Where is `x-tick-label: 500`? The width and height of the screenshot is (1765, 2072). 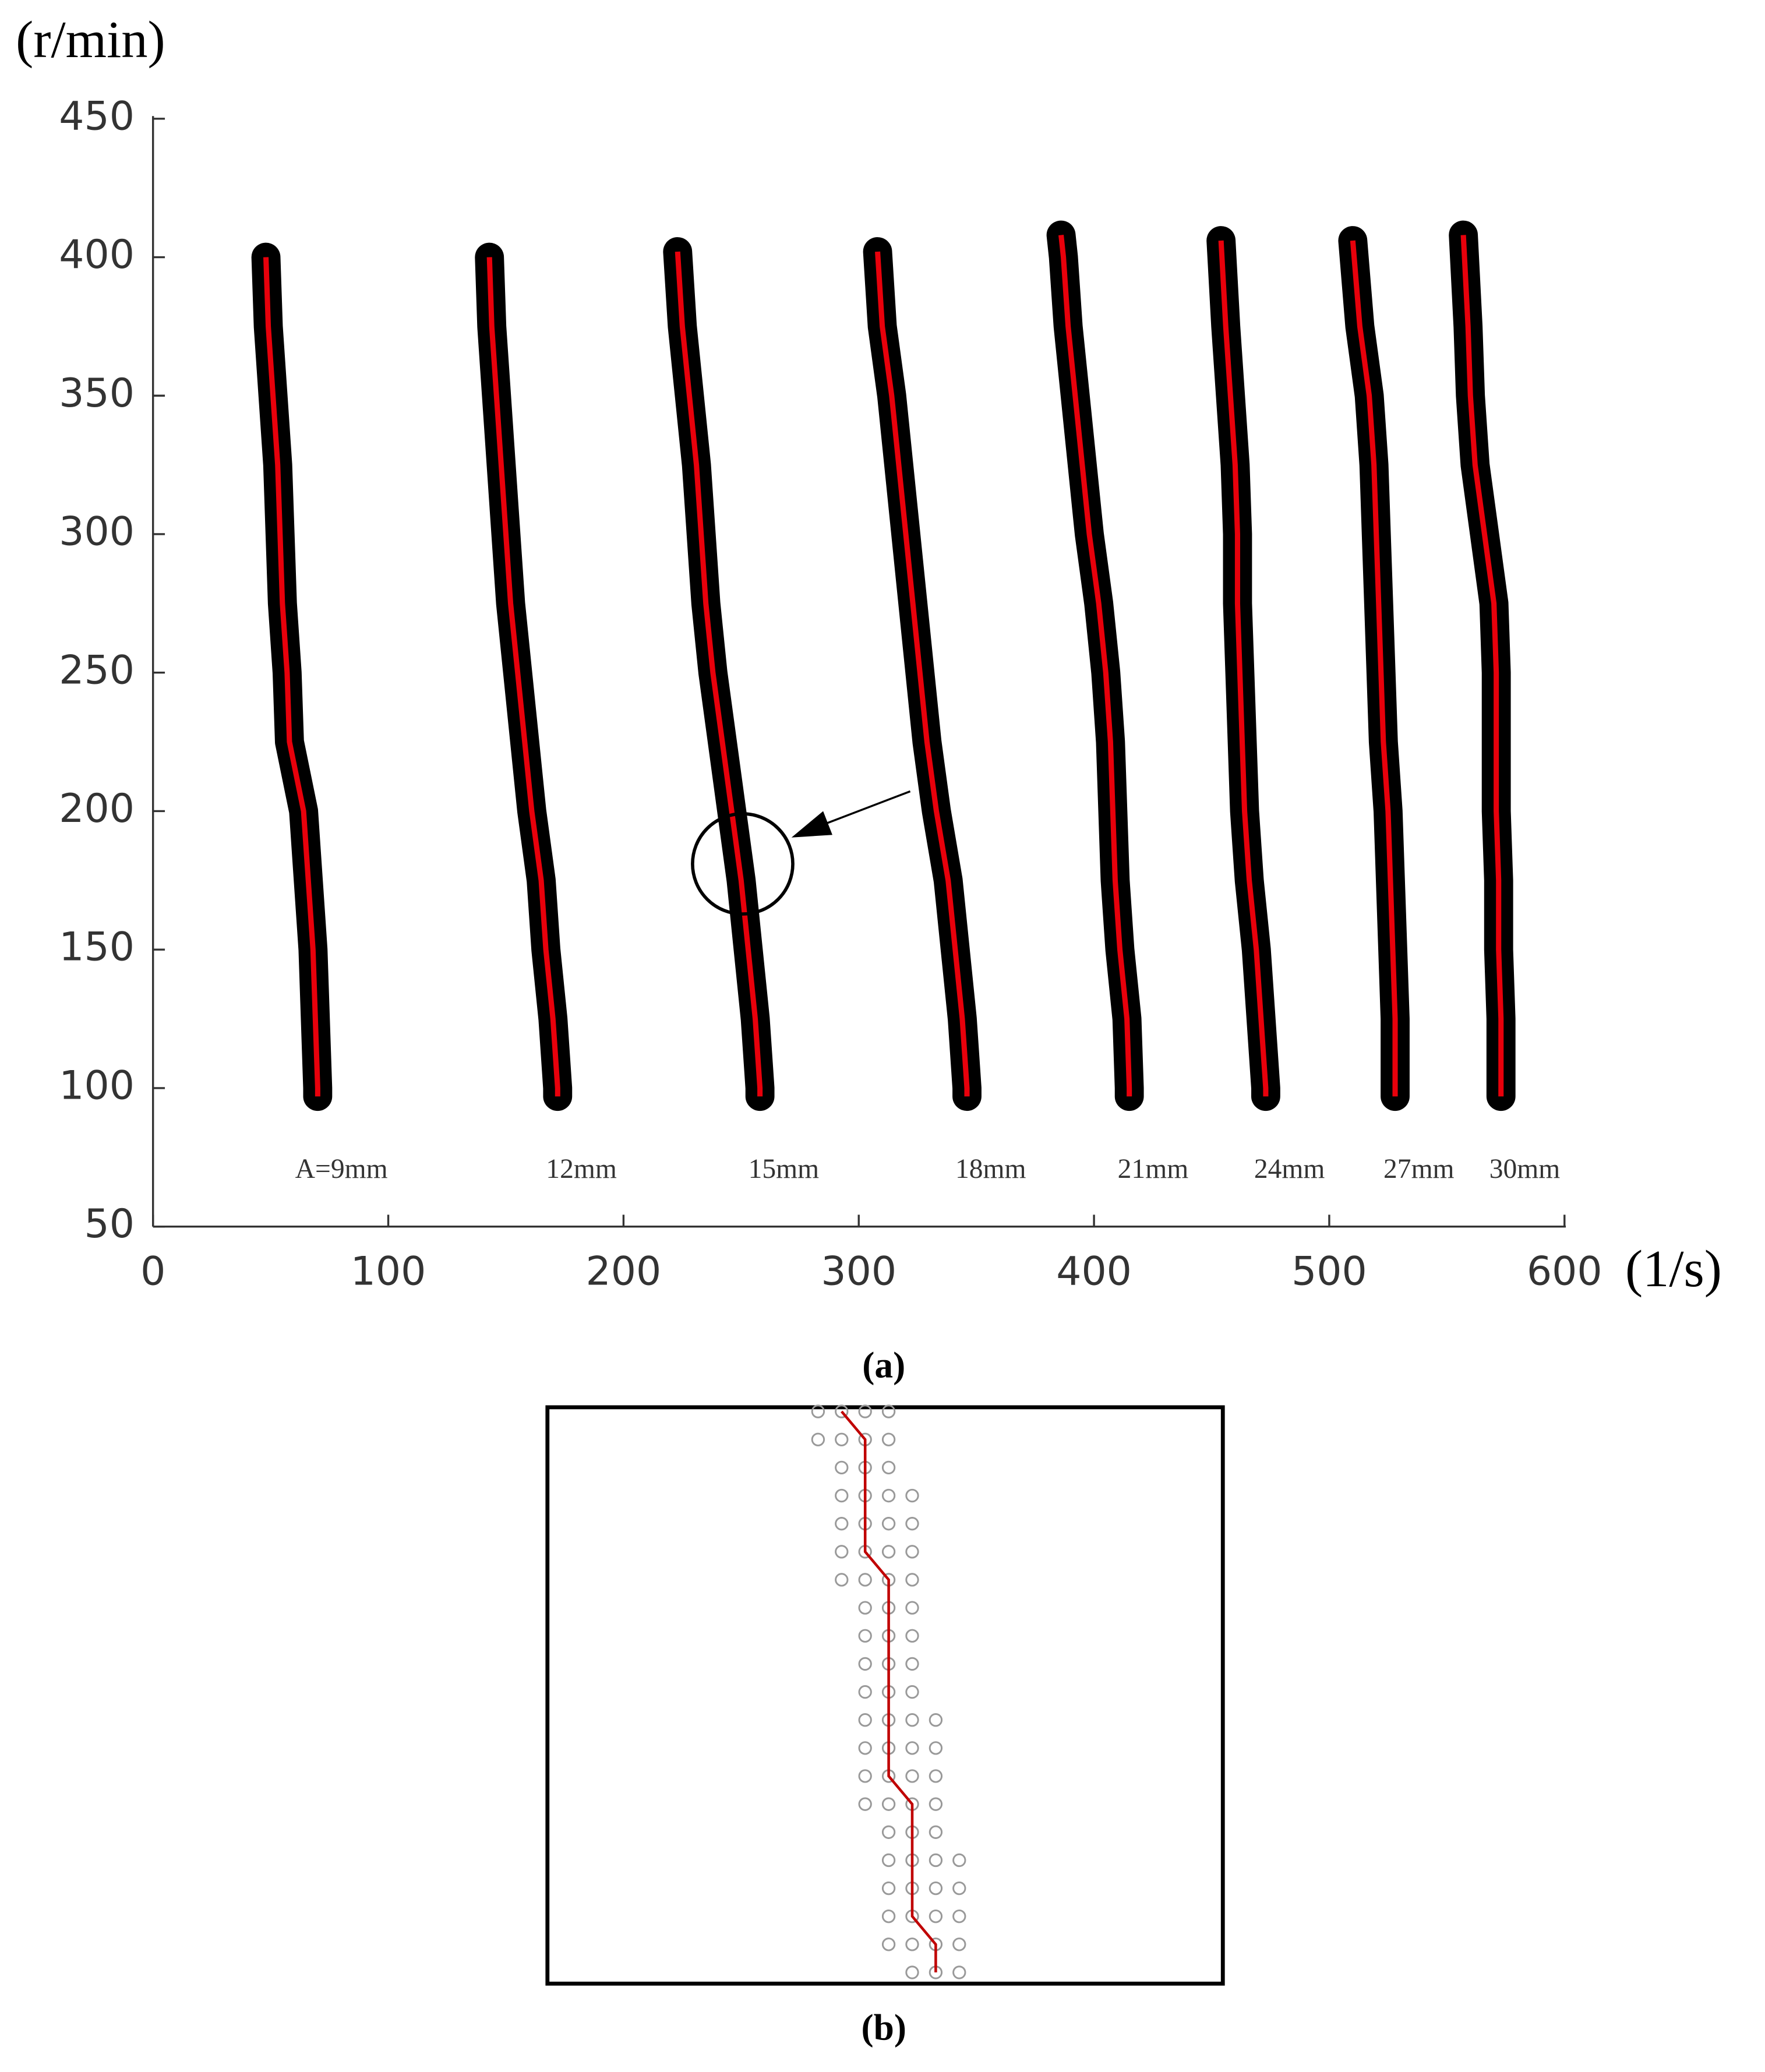 x-tick-label: 500 is located at coordinates (1329, 1272).